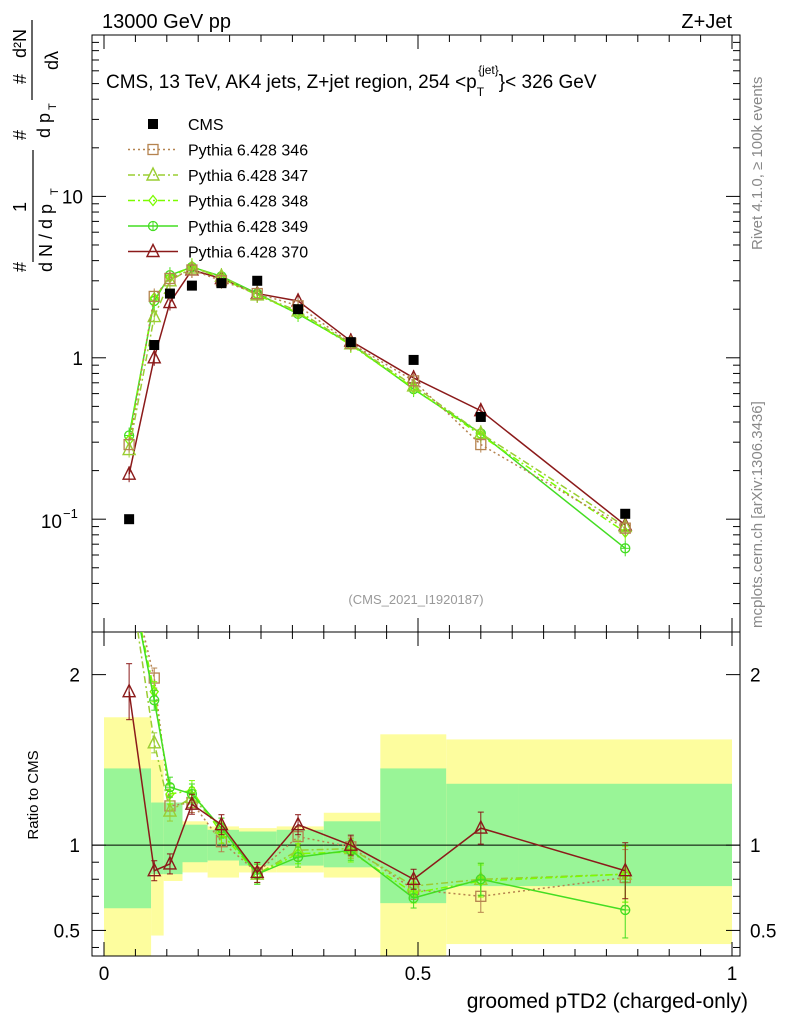 The image size is (786, 1024). Describe the element at coordinates (415, 599) in the screenshot. I see `analysis-watermark: (CMS_2021_I1920187)` at that location.